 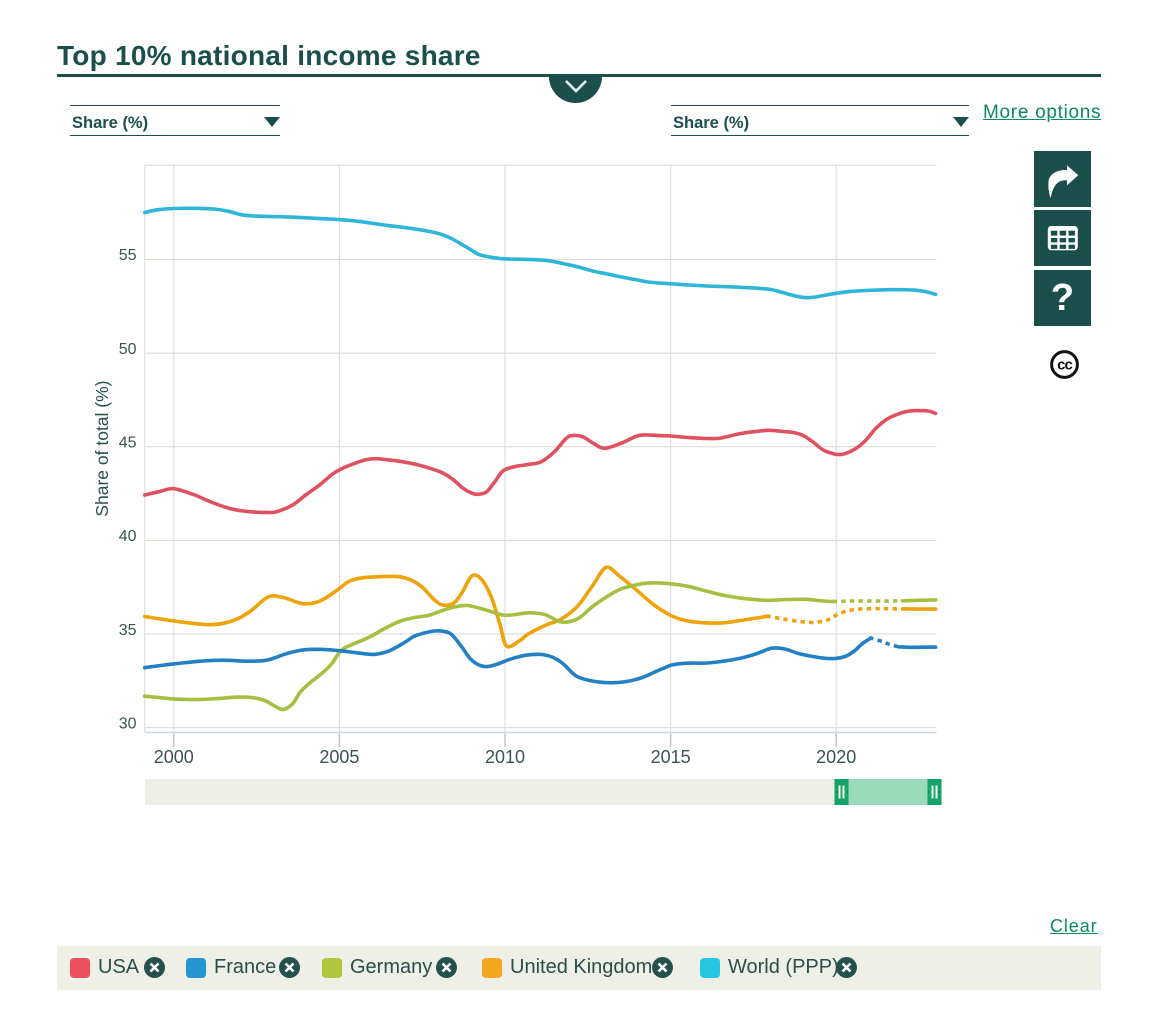 What do you see at coordinates (128, 723) in the screenshot?
I see `svg-text: 30` at bounding box center [128, 723].